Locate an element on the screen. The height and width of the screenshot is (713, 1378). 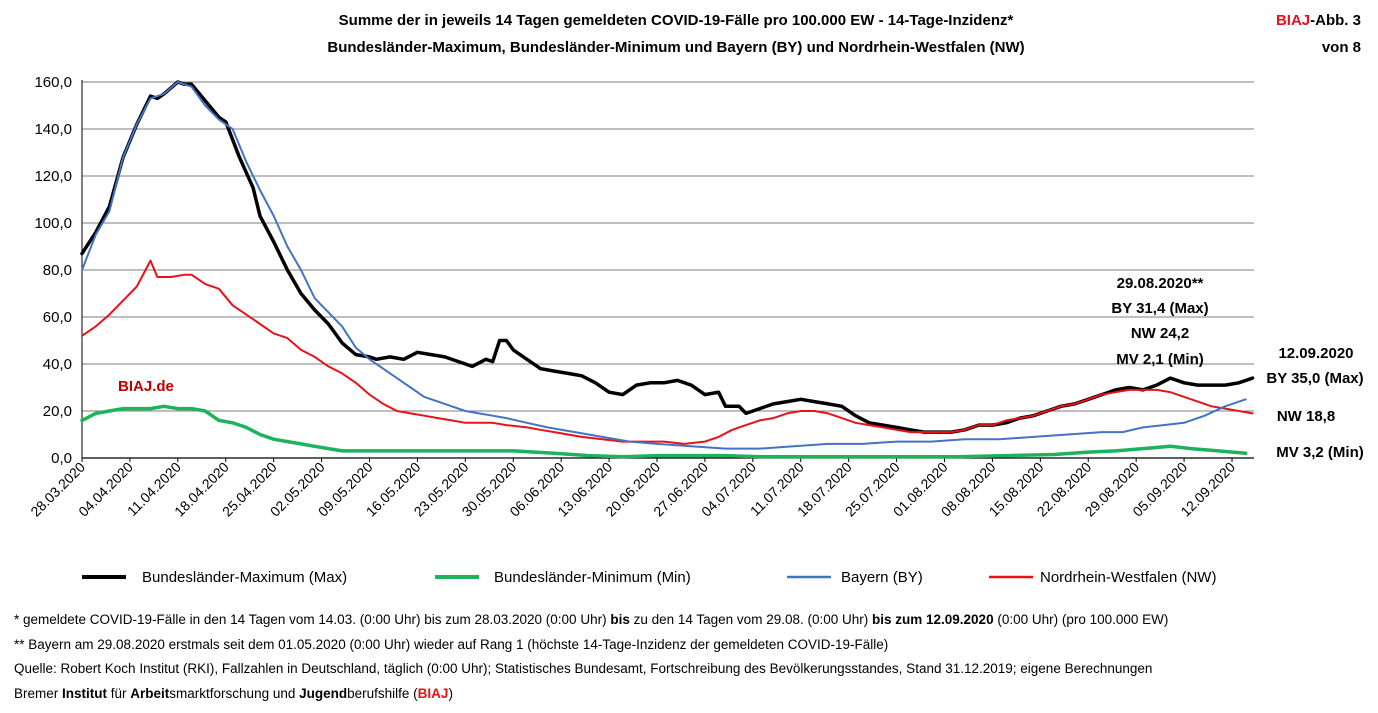
legend-label-min: Bundesländer-Minimum (Min) is located at coordinates (592, 577).